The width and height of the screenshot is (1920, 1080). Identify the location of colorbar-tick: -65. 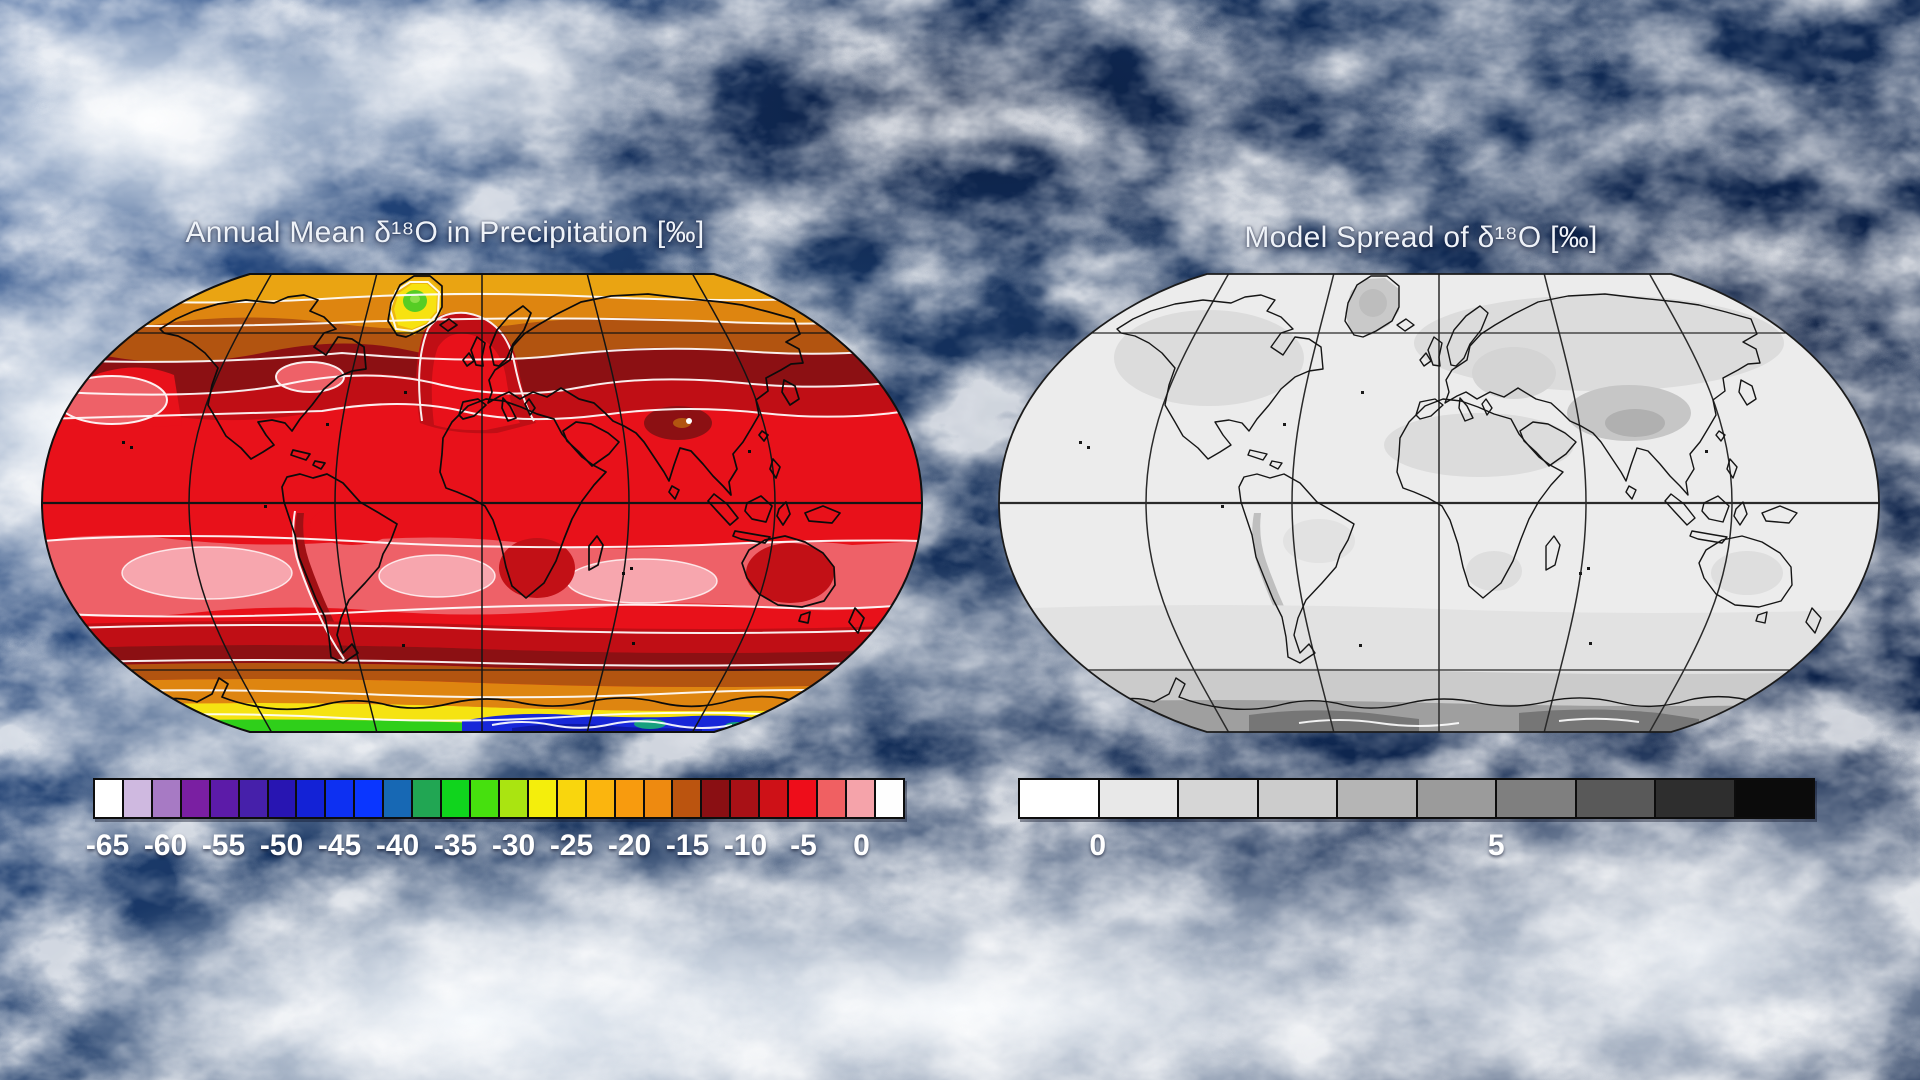
(107, 845).